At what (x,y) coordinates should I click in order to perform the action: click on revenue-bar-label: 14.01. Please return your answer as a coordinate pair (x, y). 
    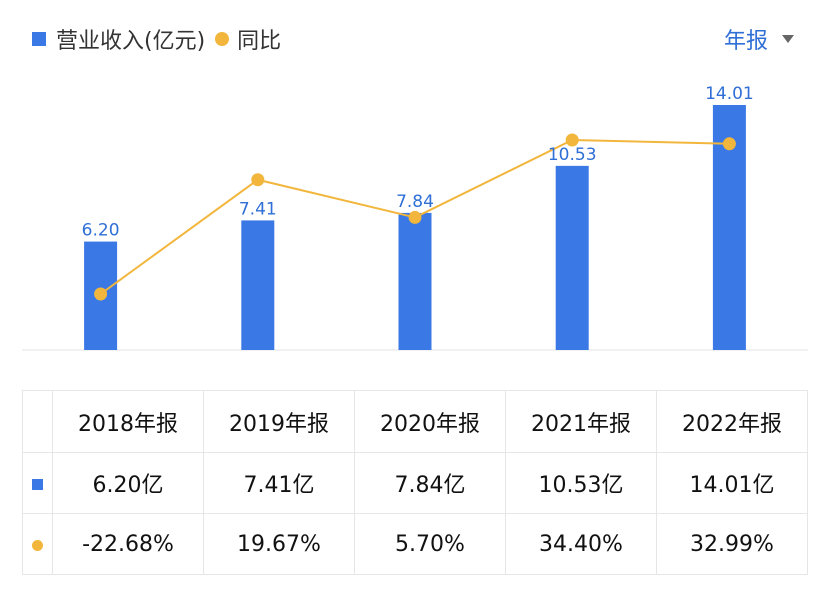
    Looking at the image, I should click on (729, 94).